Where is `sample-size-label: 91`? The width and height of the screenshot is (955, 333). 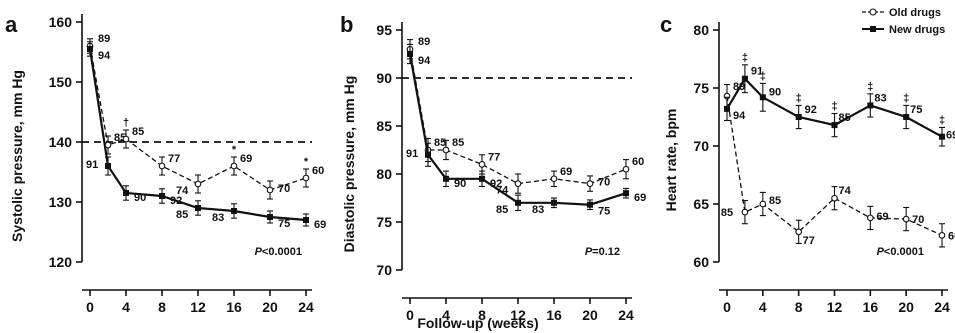 sample-size-label: 91 is located at coordinates (412, 154).